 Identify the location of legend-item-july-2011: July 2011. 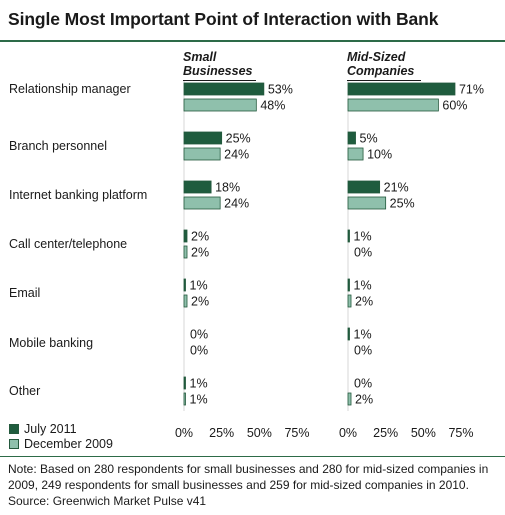
(43, 429).